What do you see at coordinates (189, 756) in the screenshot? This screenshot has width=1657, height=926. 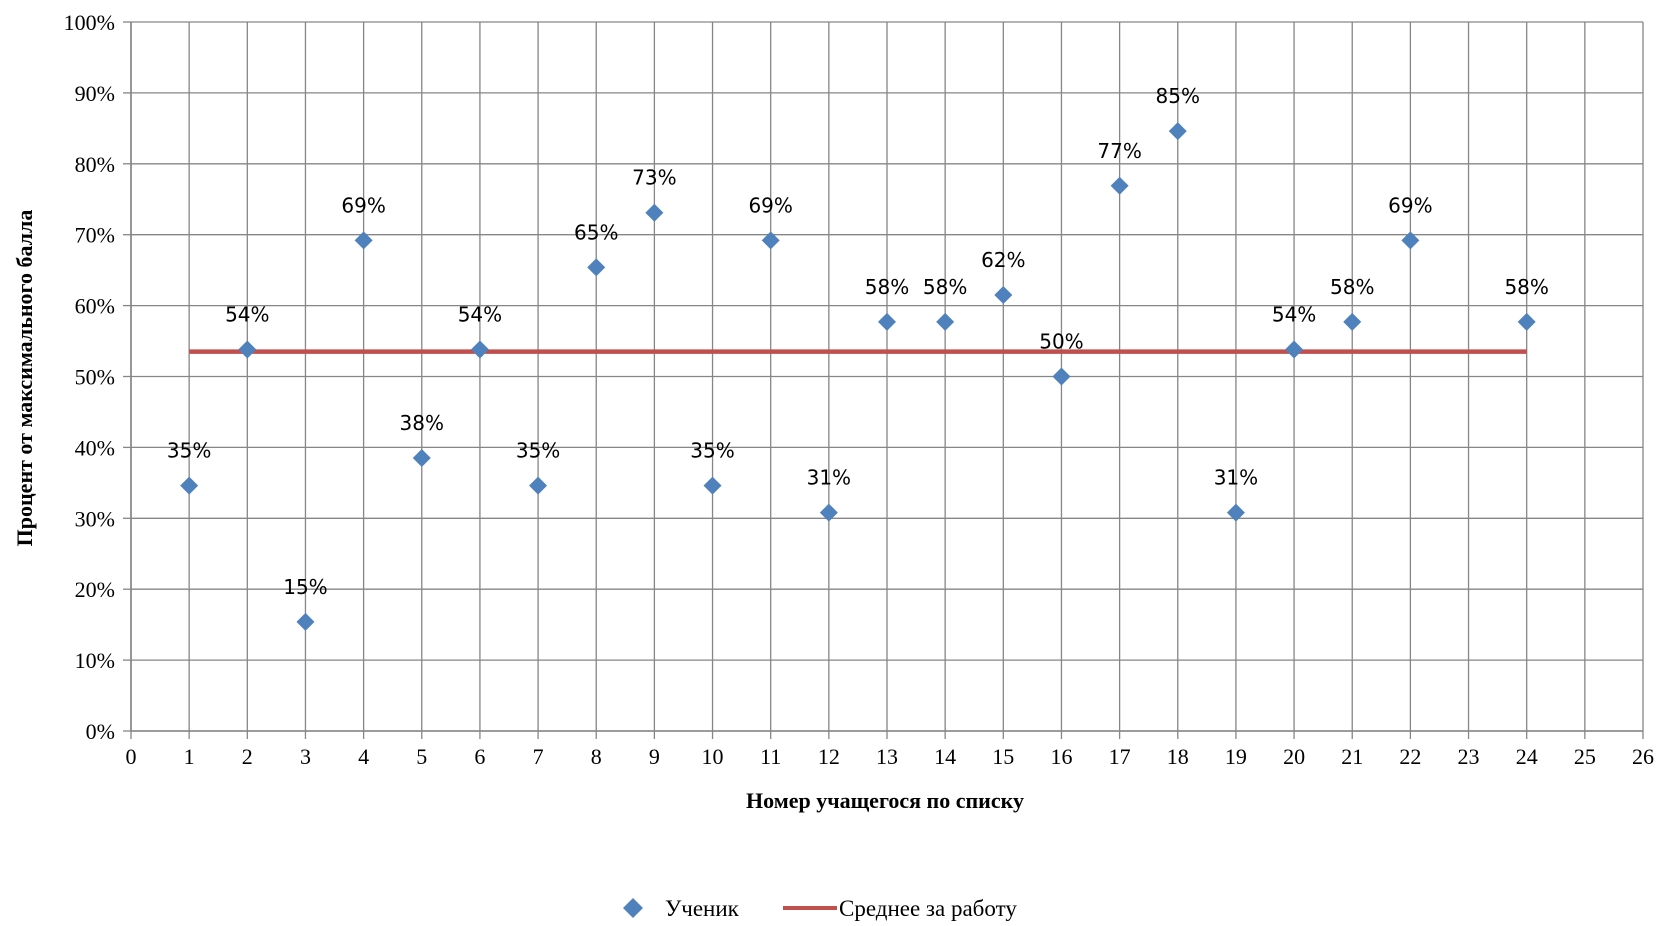 I see `x-tick-label: 1` at bounding box center [189, 756].